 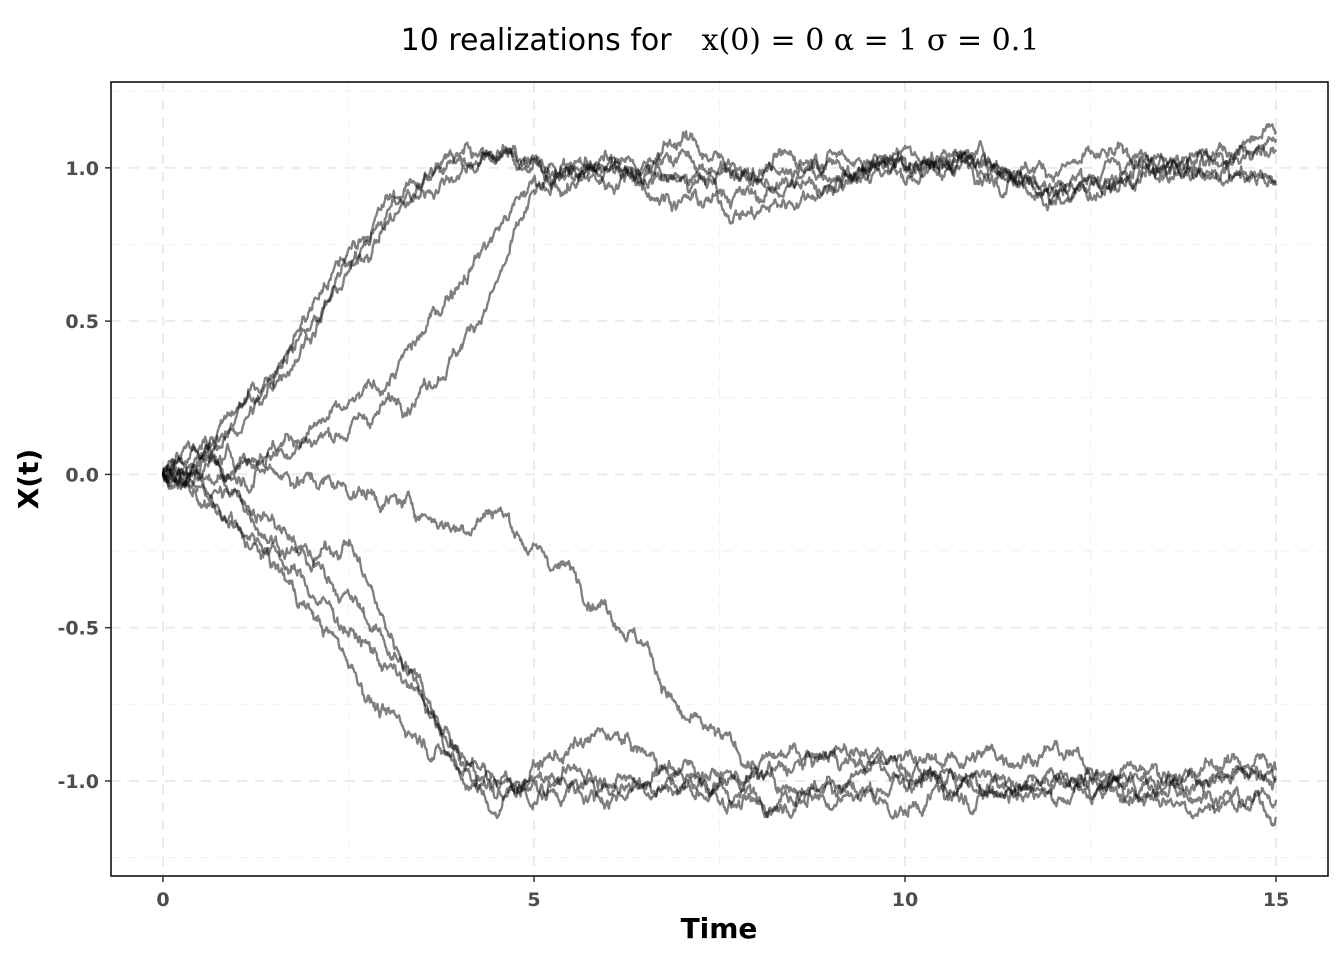 I want to click on chart-title-math: x(0) = 0 α = 1 σ = 0.1, so click(x=871, y=40).